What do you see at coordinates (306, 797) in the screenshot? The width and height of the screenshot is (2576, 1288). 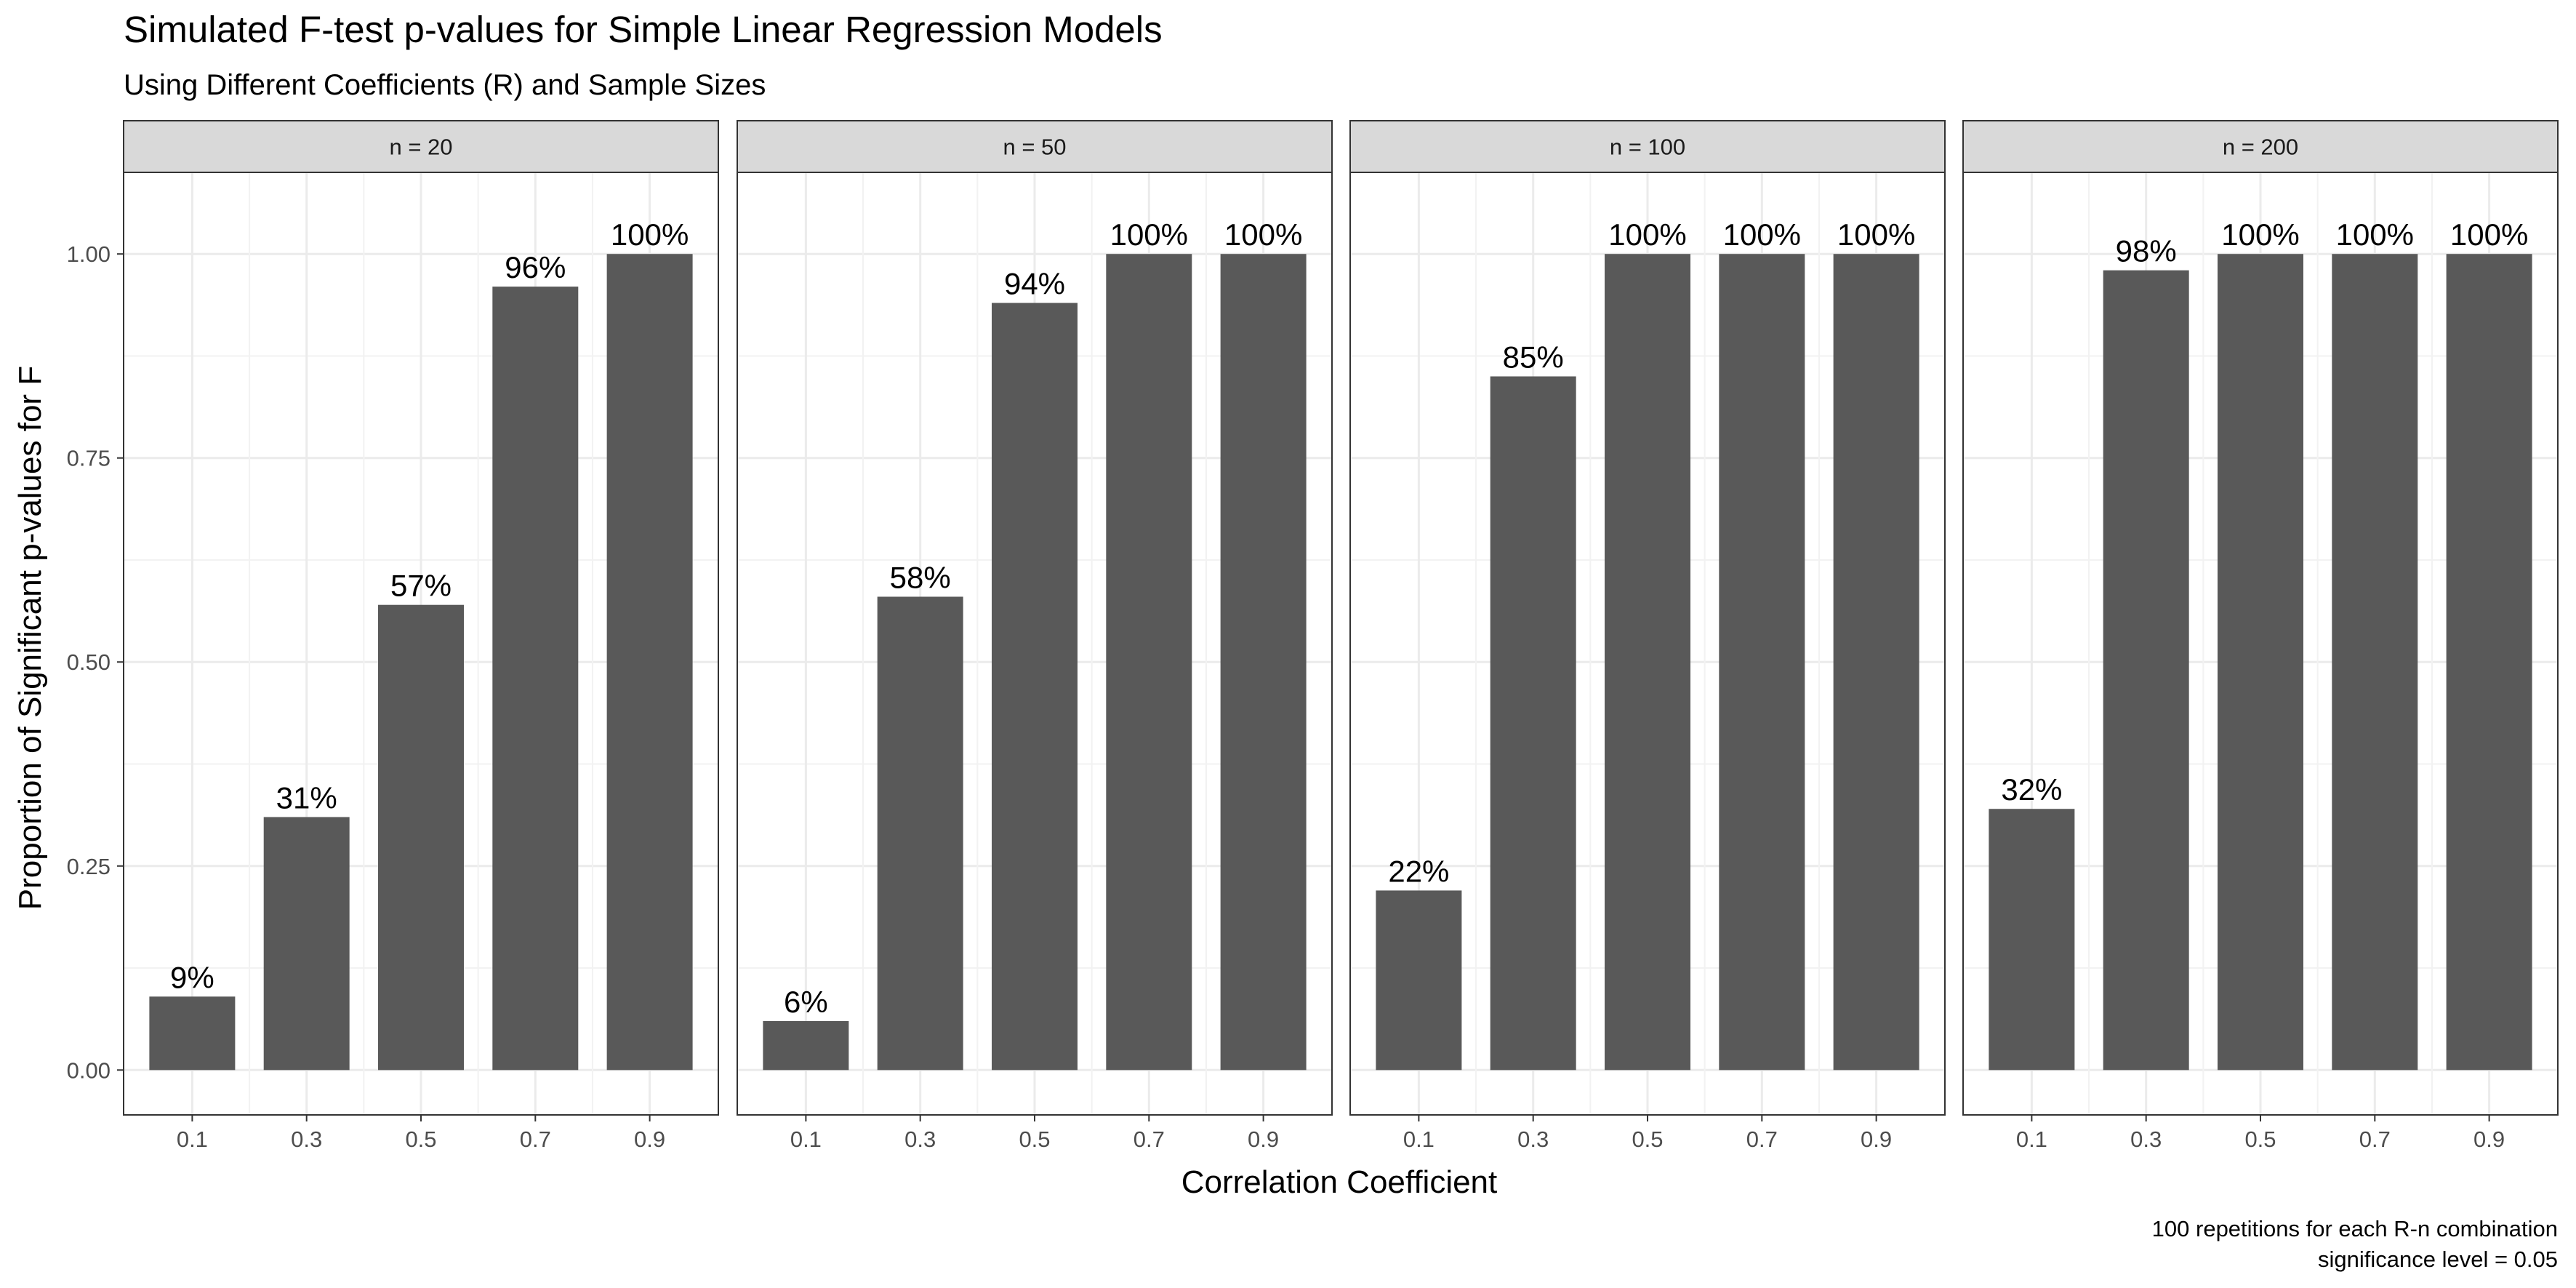 I see `bar-data-label: 31%` at bounding box center [306, 797].